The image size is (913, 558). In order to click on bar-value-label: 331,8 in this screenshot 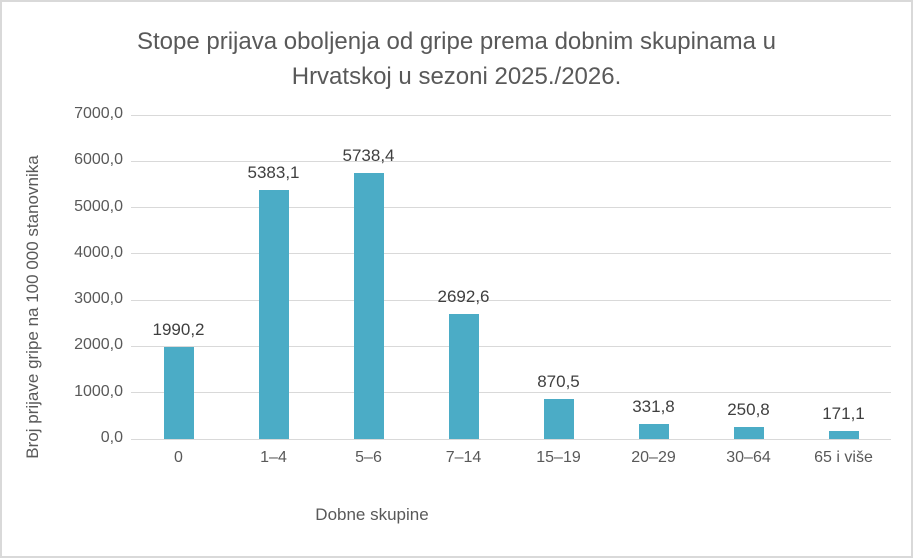, I will do `click(653, 406)`.